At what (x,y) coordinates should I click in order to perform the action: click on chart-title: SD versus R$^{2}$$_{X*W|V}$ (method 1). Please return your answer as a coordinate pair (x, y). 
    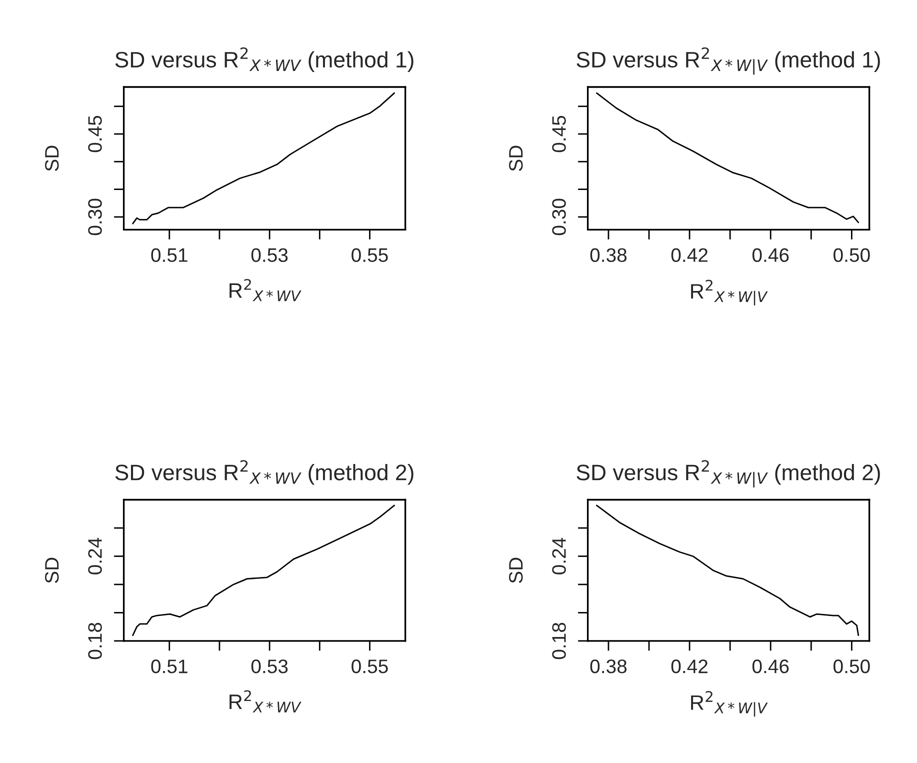
    Looking at the image, I should click on (728, 61).